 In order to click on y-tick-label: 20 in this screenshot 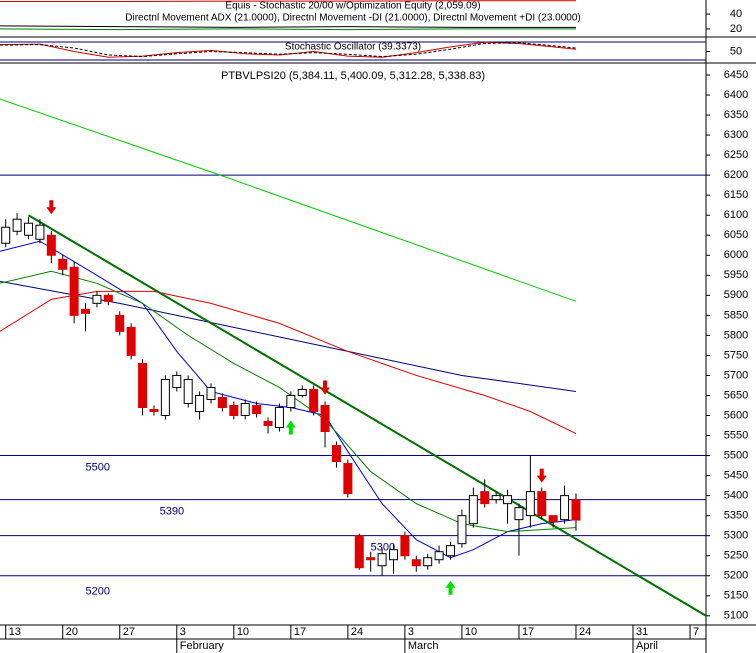, I will do `click(736, 29)`.